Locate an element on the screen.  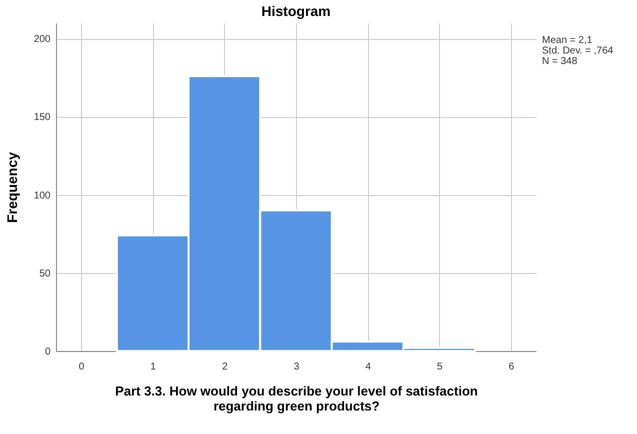
y-tick-label: 150 is located at coordinates (42, 118).